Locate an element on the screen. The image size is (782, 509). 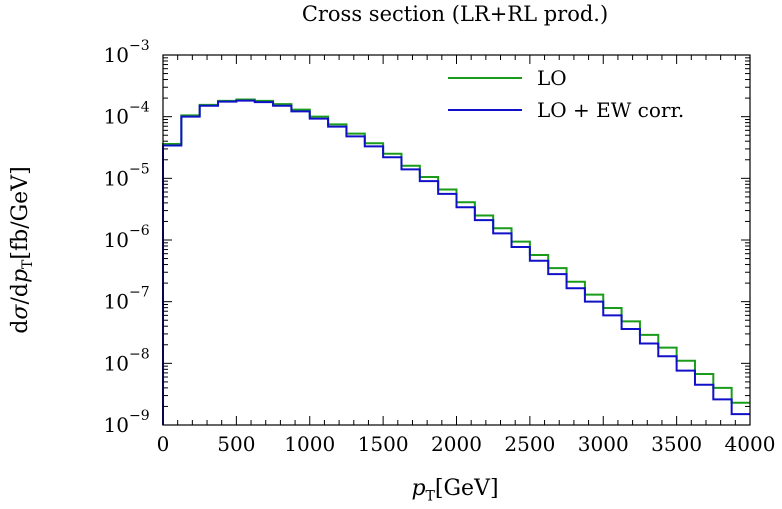
x-tick-label: 500 is located at coordinates (236, 444).